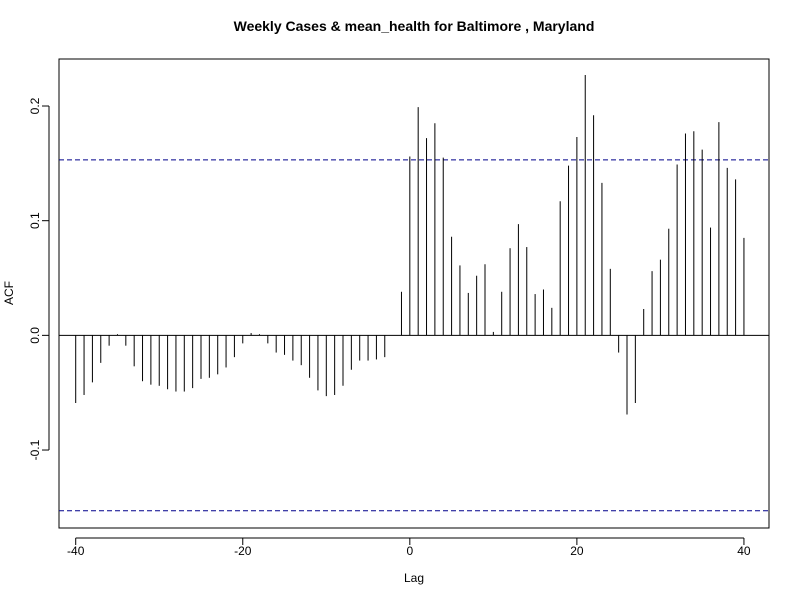  I want to click on y-tick-label: 0.0, so click(35, 335).